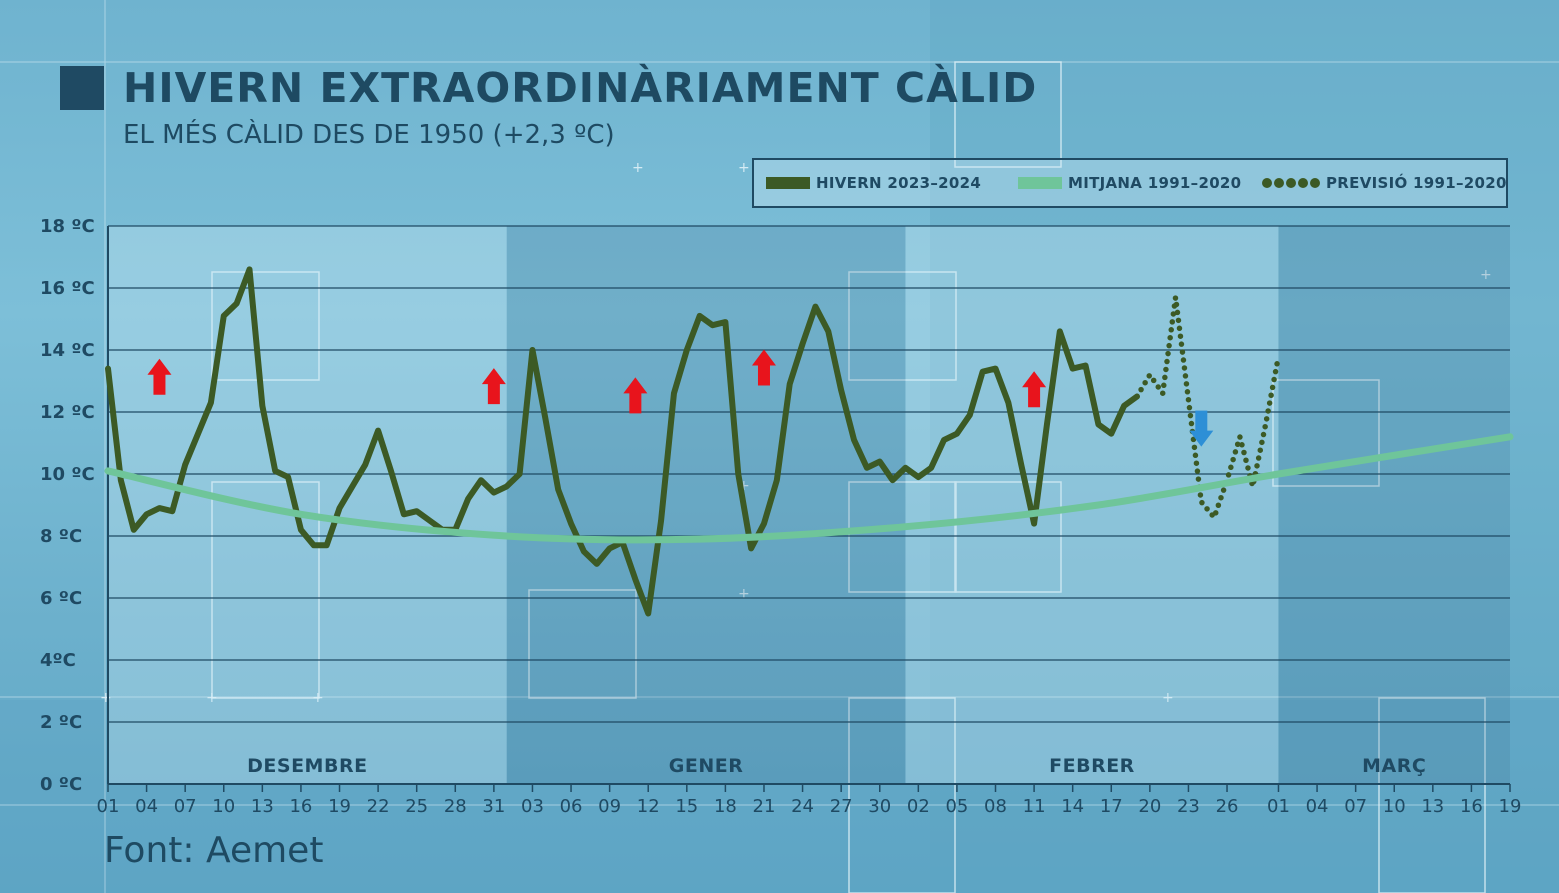 Image resolution: width=1559 pixels, height=893 pixels. Describe the element at coordinates (61, 784) in the screenshot. I see `y-tick-label: 0 ºC` at that location.